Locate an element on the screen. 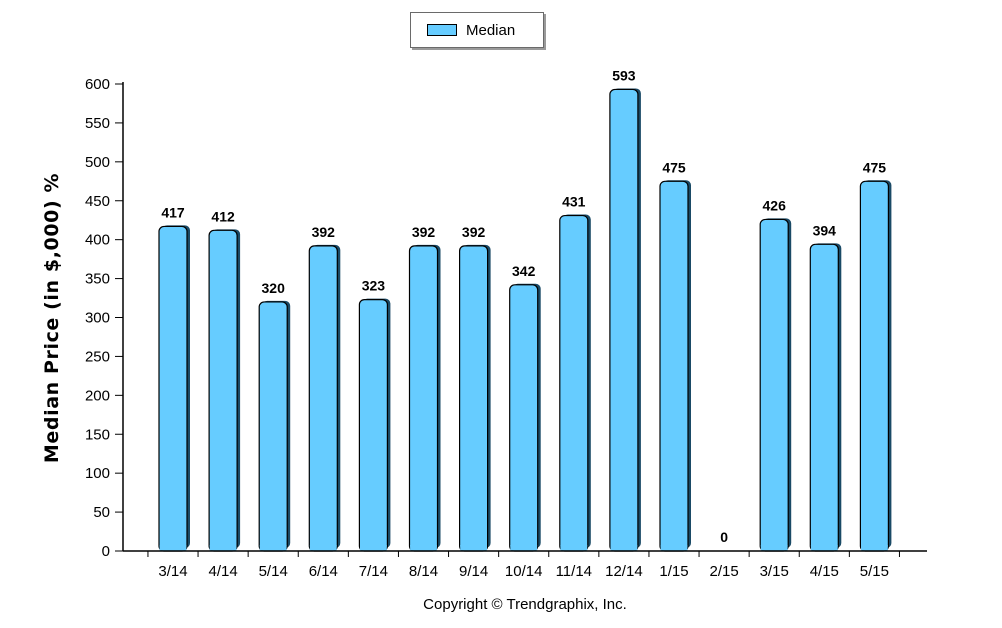 The width and height of the screenshot is (1002, 628). y-tick-label: 50 is located at coordinates (101, 512).